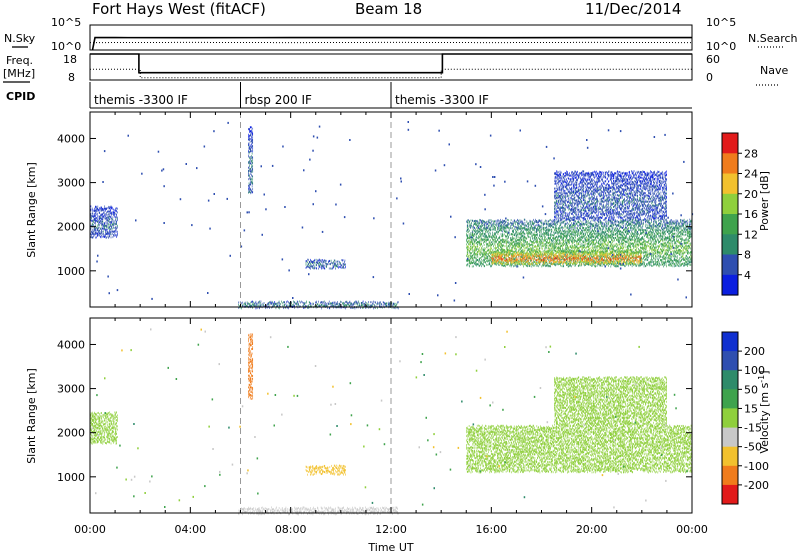 This screenshot has height=554, width=800. Describe the element at coordinates (764, 411) in the screenshot. I see `velocity-colorbar-label: Velocity [m s-1]` at that location.